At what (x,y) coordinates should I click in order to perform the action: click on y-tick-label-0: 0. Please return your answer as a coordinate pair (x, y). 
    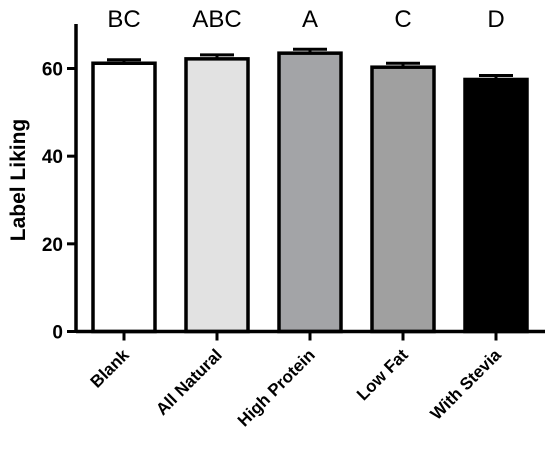
    Looking at the image, I should click on (57, 333).